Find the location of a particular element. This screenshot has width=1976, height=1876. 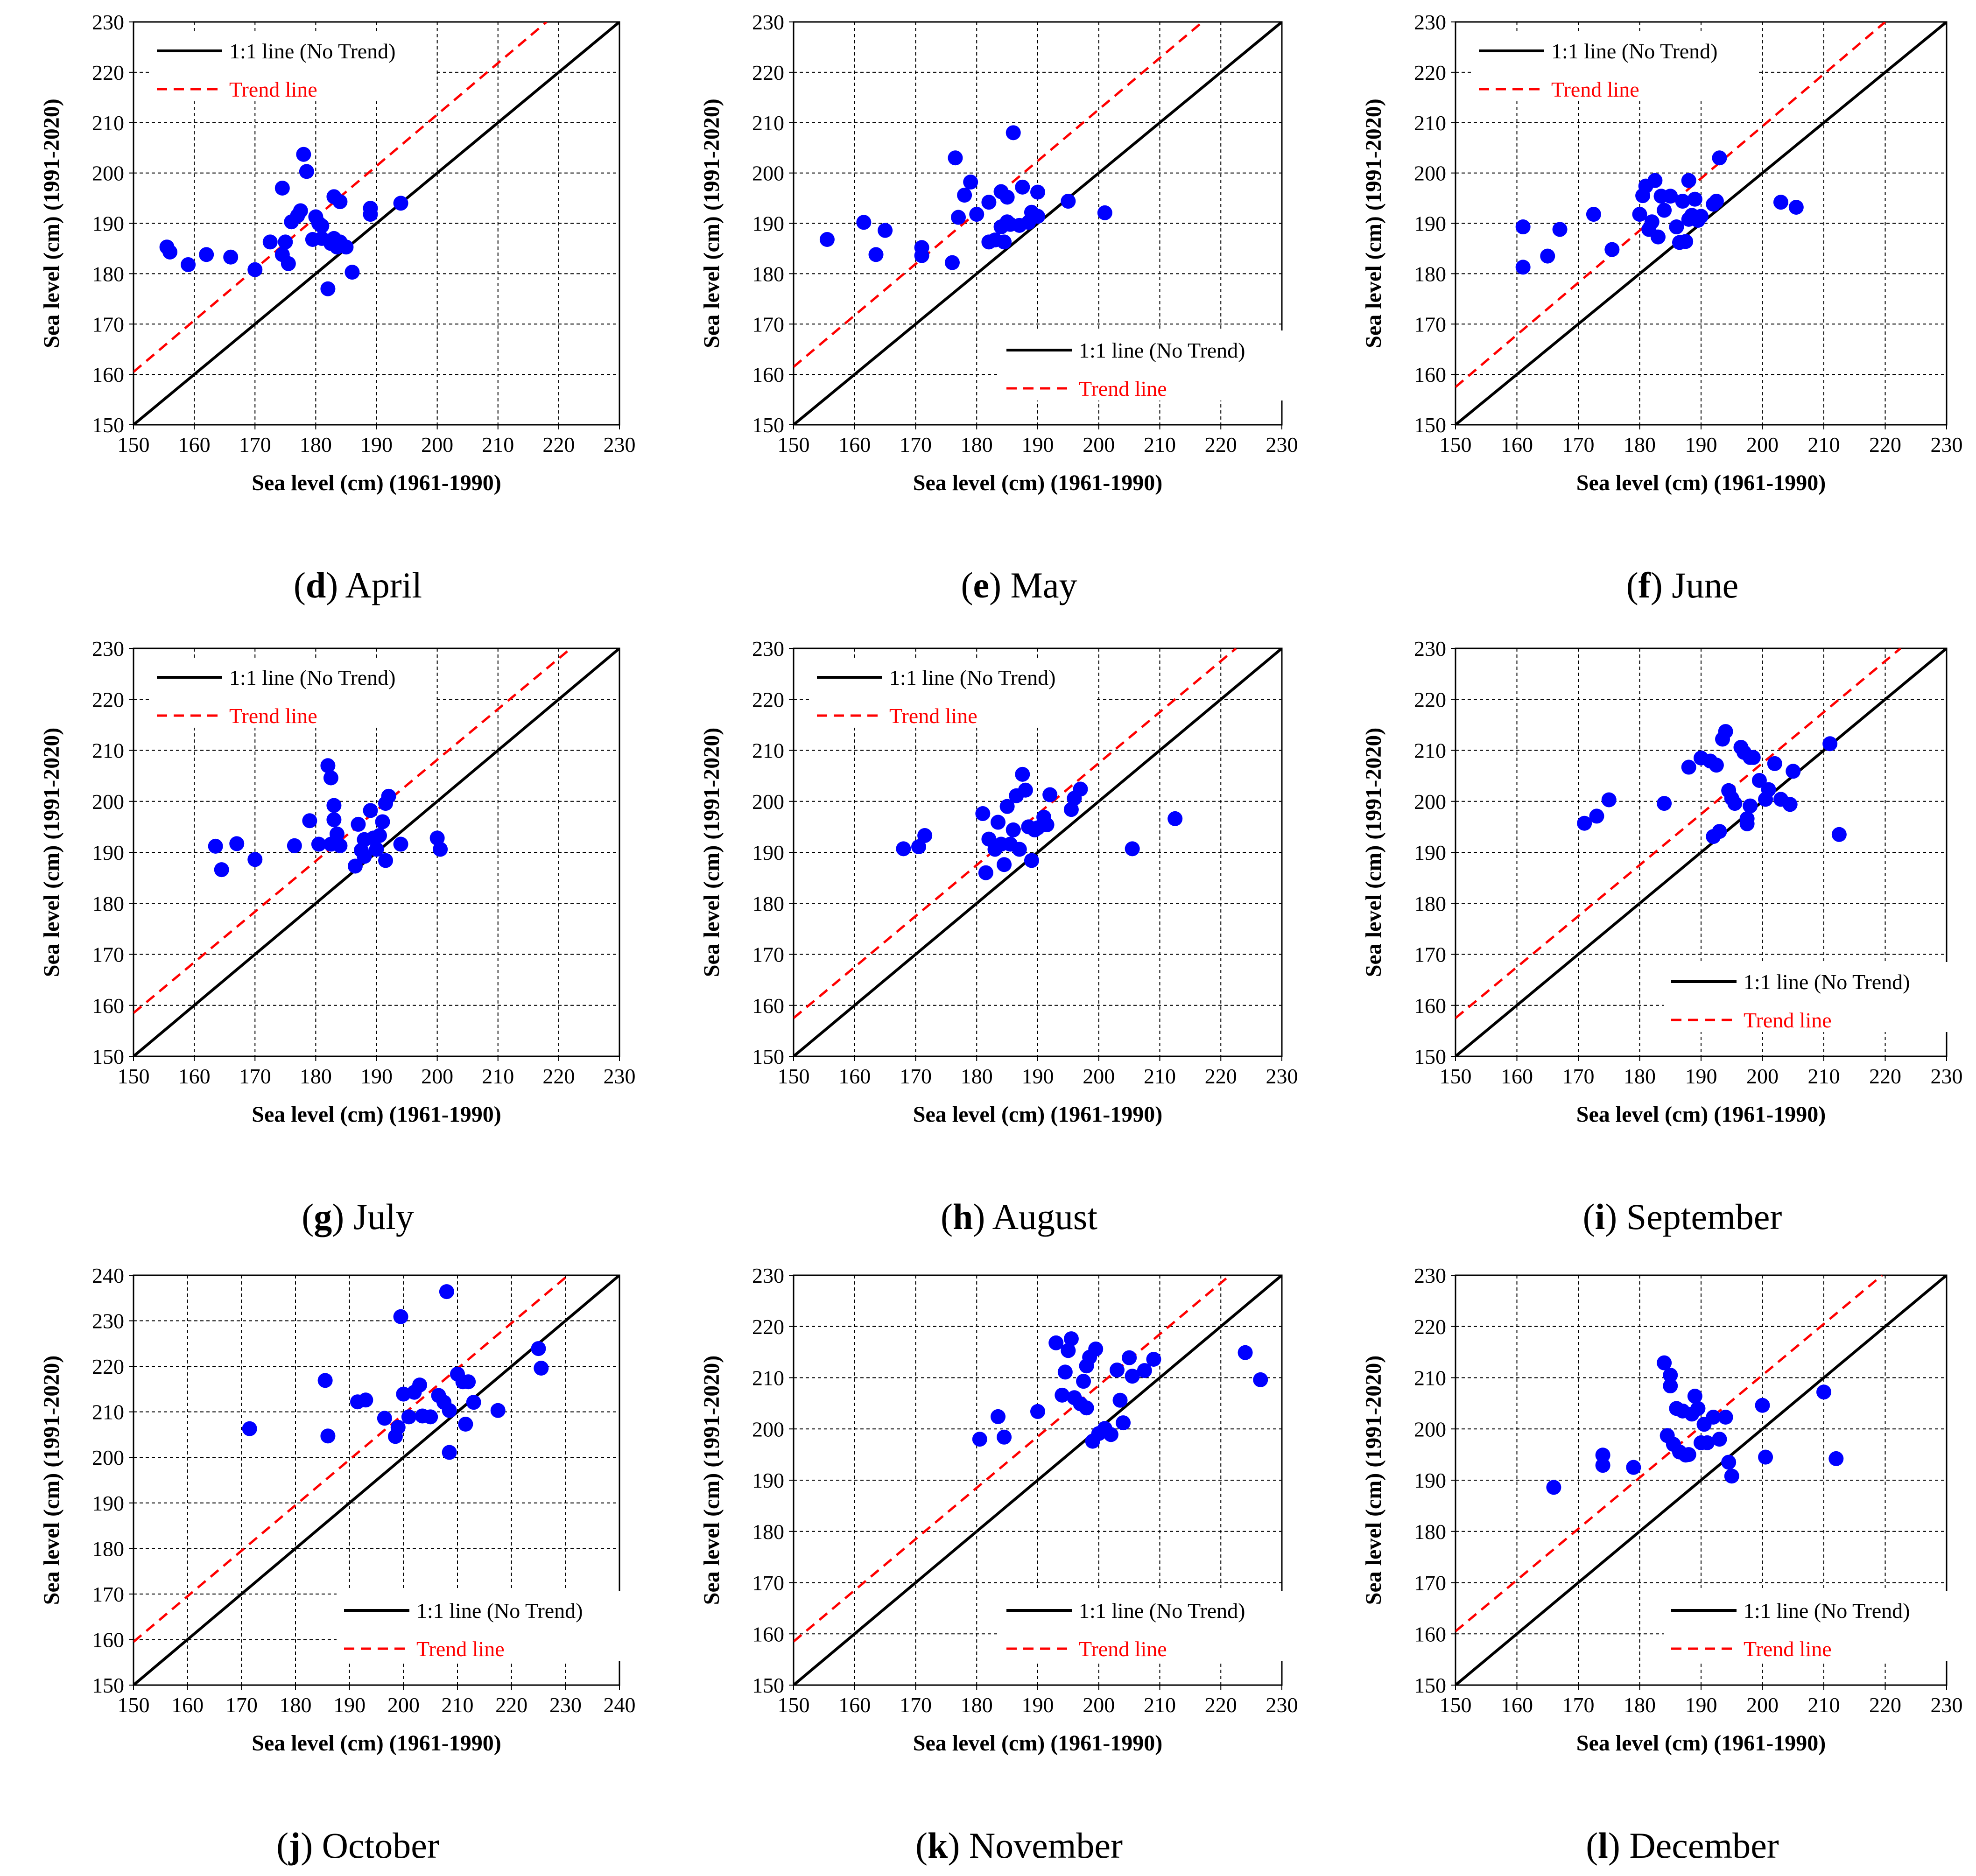

gridlines is located at coordinates (1701, 1480).